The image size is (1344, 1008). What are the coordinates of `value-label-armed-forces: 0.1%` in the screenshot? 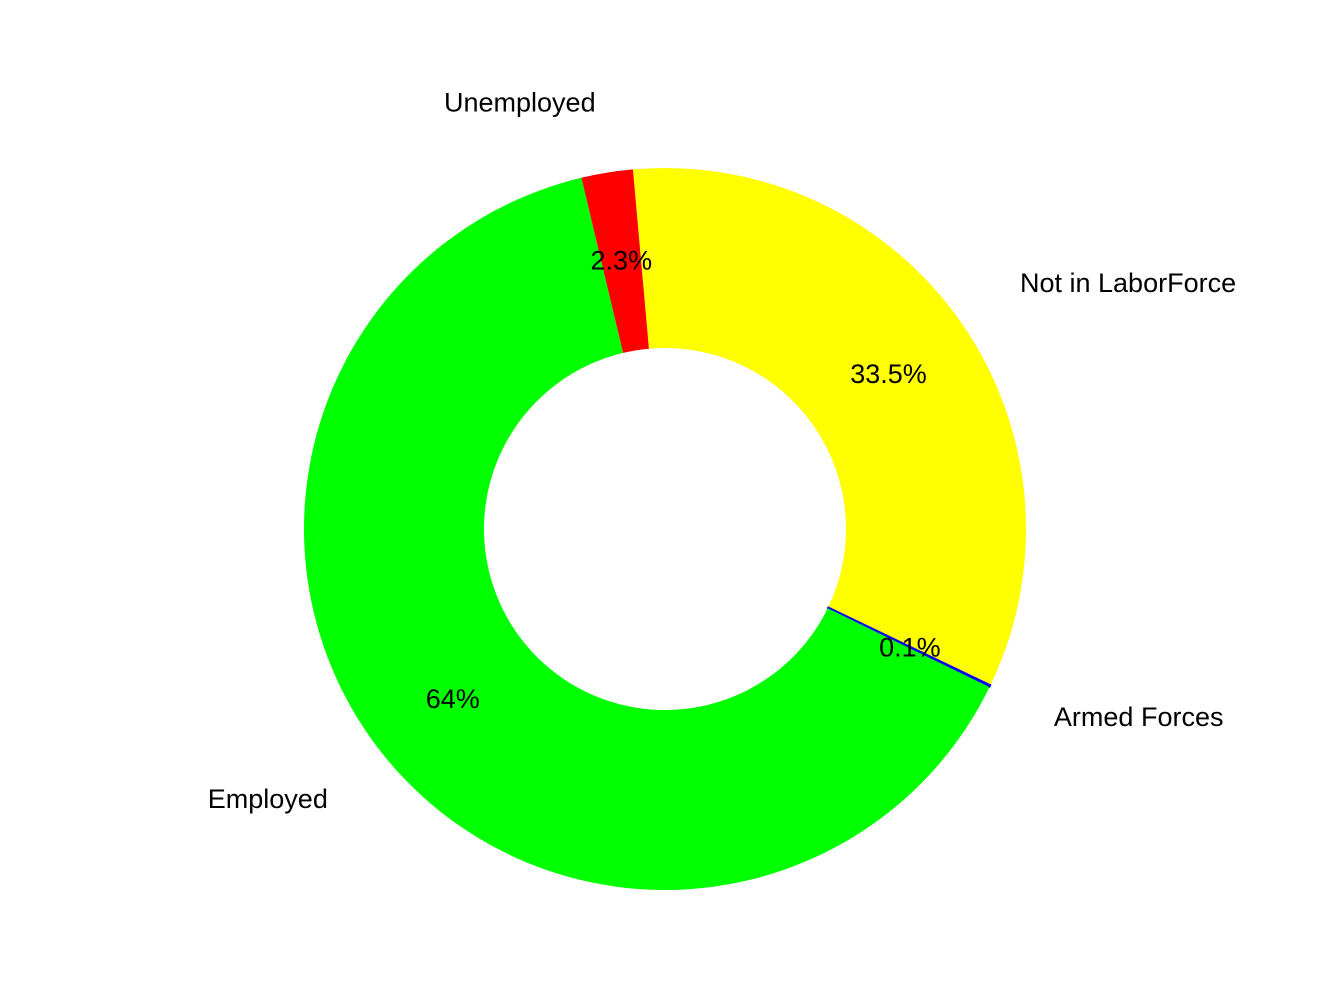 It's located at (910, 647).